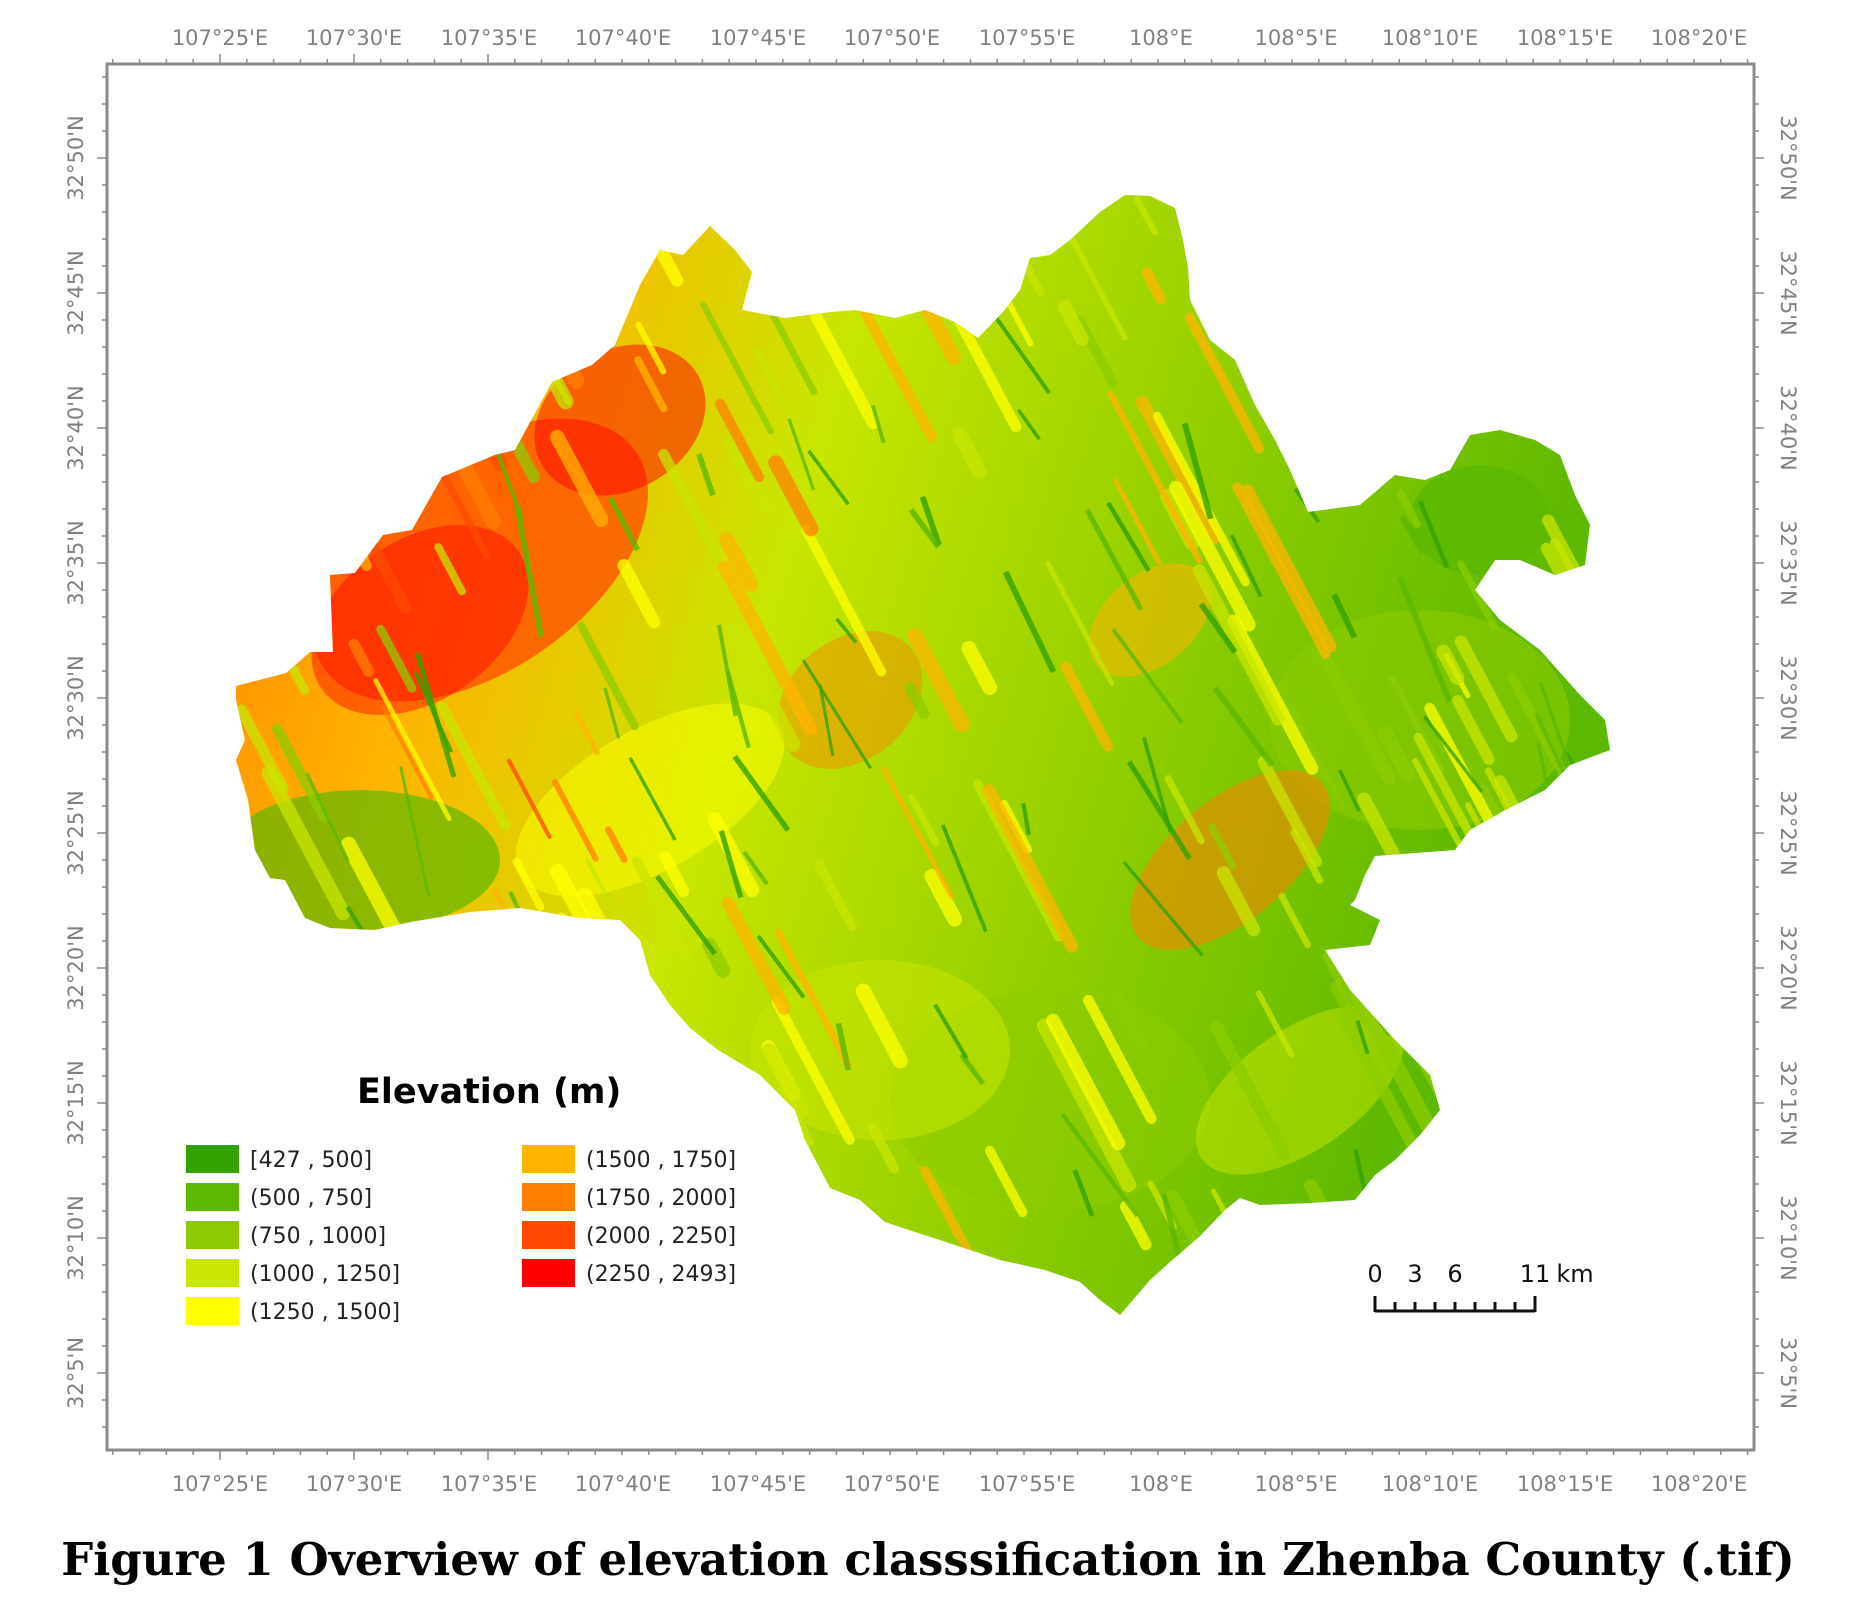 This screenshot has height=1609, width=1850. I want to click on lat-label: 32°5'N, so click(76, 1373).